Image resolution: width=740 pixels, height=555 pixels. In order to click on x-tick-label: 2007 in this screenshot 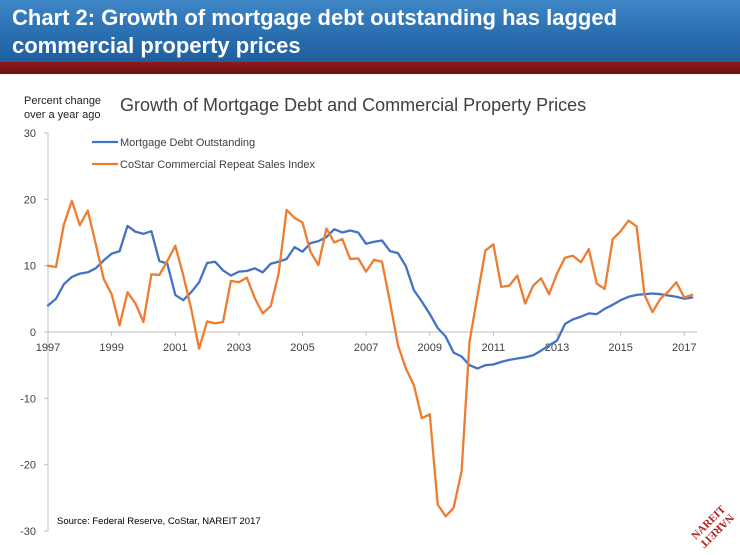, I will do `click(366, 348)`.